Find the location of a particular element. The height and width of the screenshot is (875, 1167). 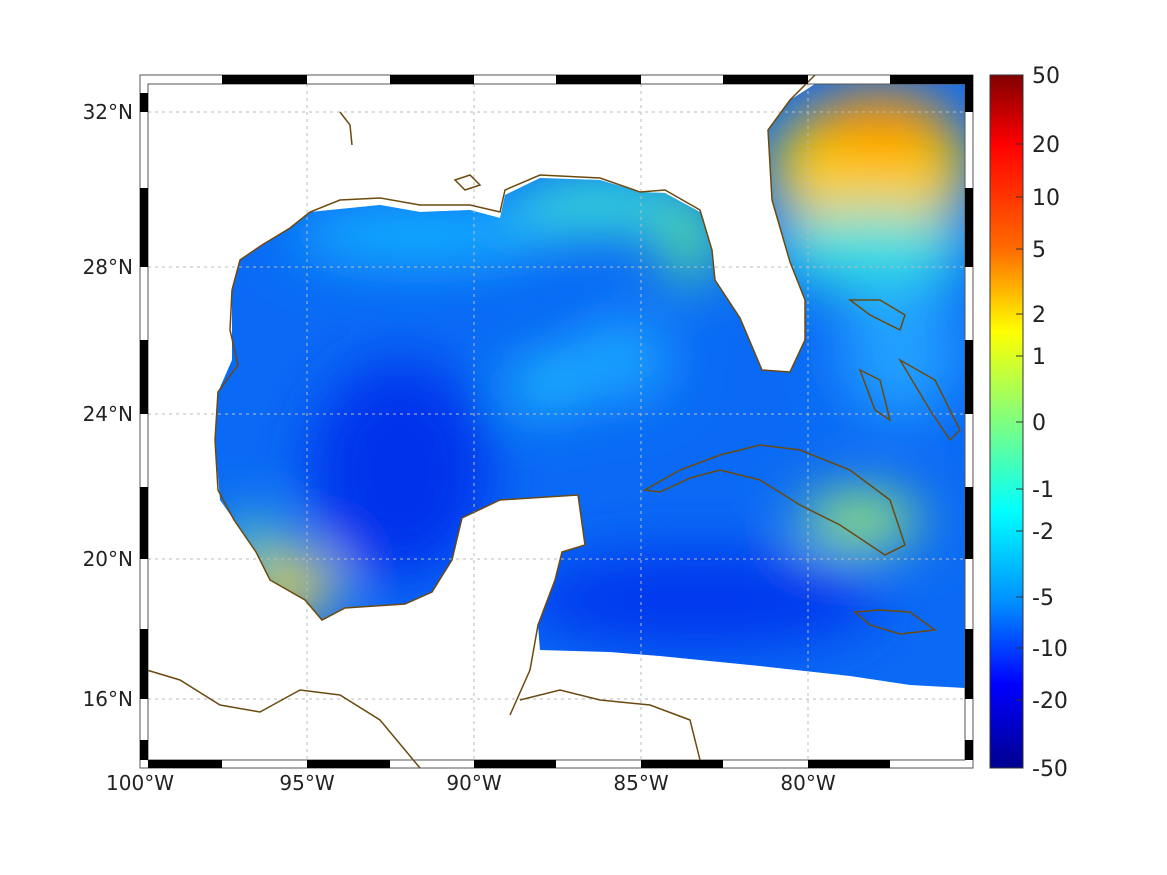

lat-label: 28°N is located at coordinates (108, 267).